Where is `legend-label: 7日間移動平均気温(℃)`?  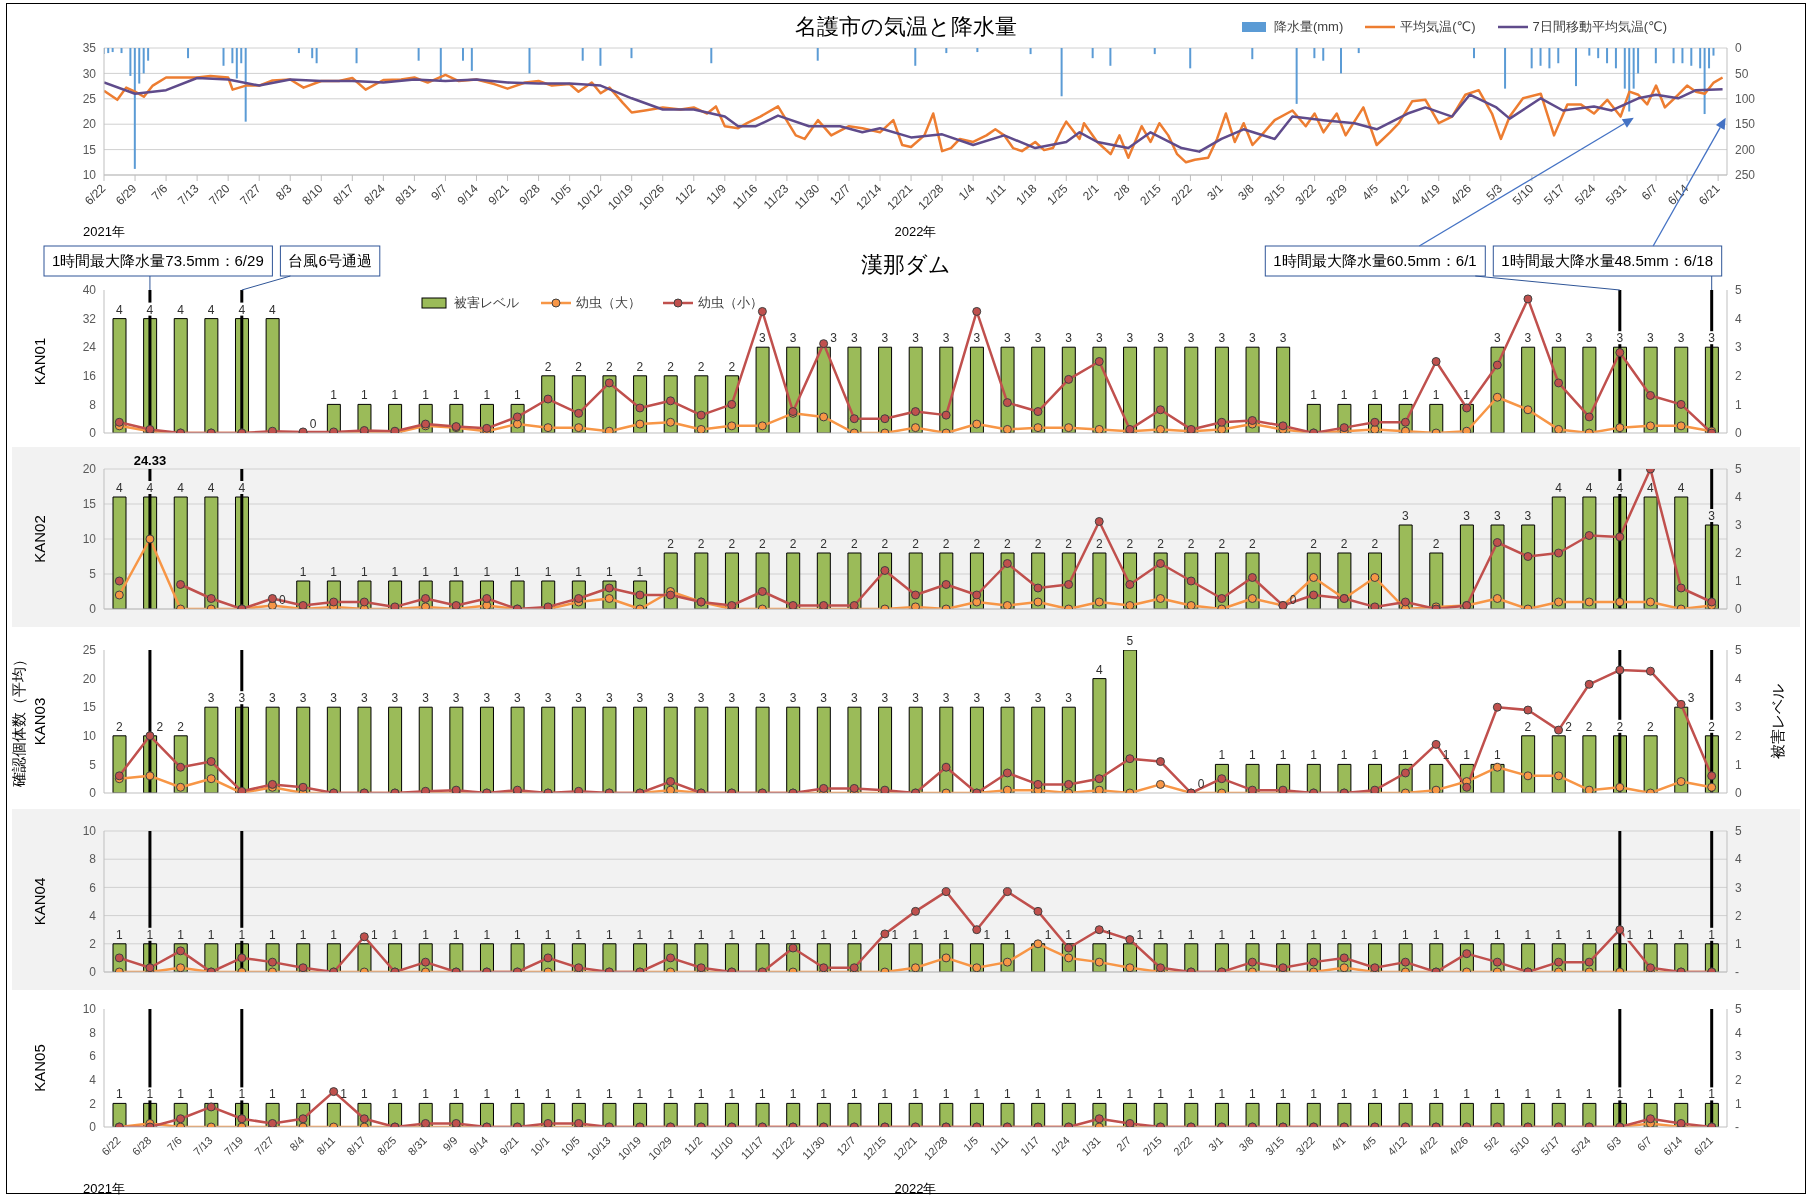
legend-label: 7日間移動平均気温(℃) is located at coordinates (1599, 27).